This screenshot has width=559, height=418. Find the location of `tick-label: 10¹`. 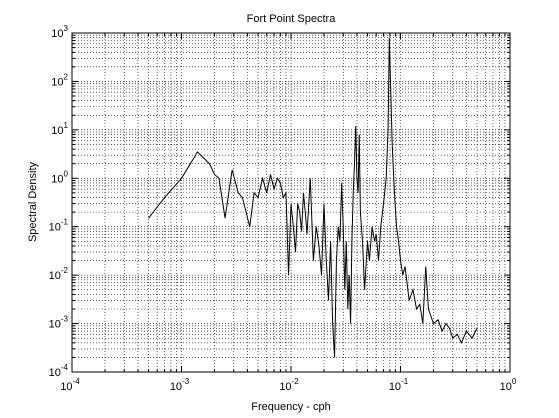

tick-label: 10¹ is located at coordinates (59, 129).